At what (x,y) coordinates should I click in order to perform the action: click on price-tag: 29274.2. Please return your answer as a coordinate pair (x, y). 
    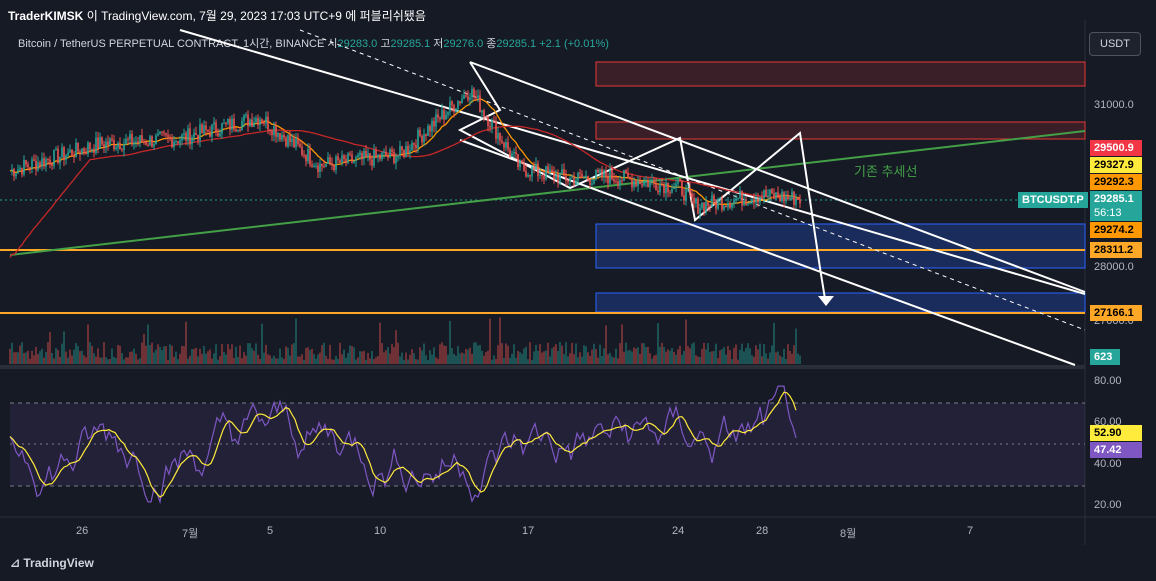
    Looking at the image, I should click on (1116, 230).